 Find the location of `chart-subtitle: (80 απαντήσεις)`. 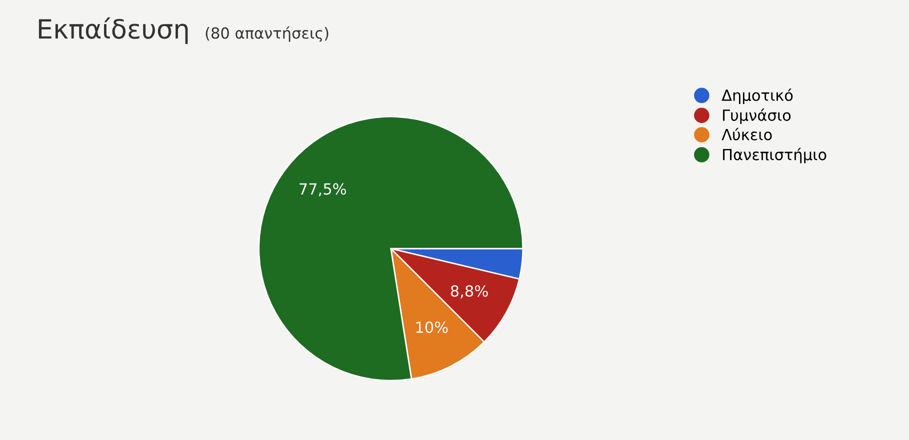

chart-subtitle: (80 απαντήσεις) is located at coordinates (267, 34).